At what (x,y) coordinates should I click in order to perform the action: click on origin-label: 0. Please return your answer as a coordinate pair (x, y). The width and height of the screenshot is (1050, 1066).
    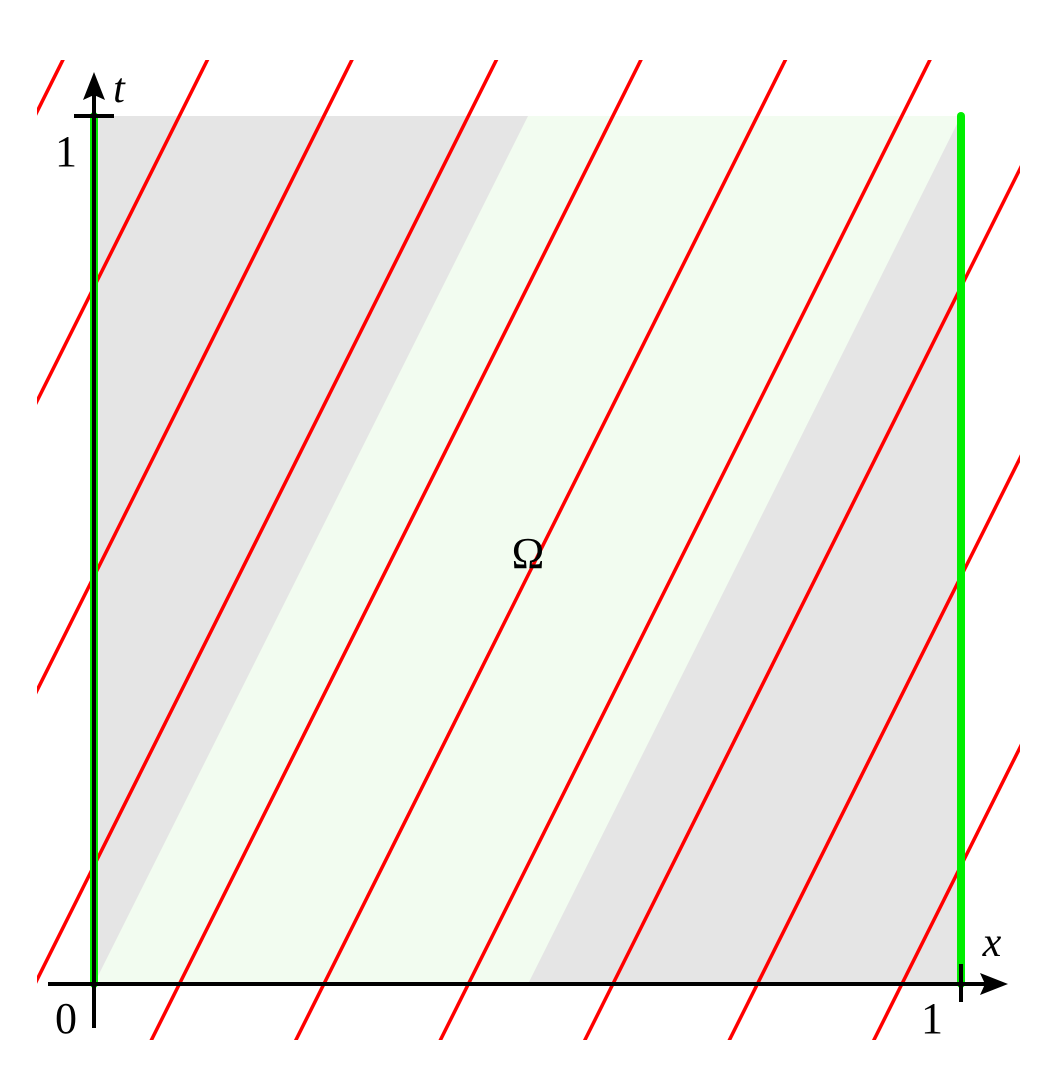
    Looking at the image, I should click on (66, 1018).